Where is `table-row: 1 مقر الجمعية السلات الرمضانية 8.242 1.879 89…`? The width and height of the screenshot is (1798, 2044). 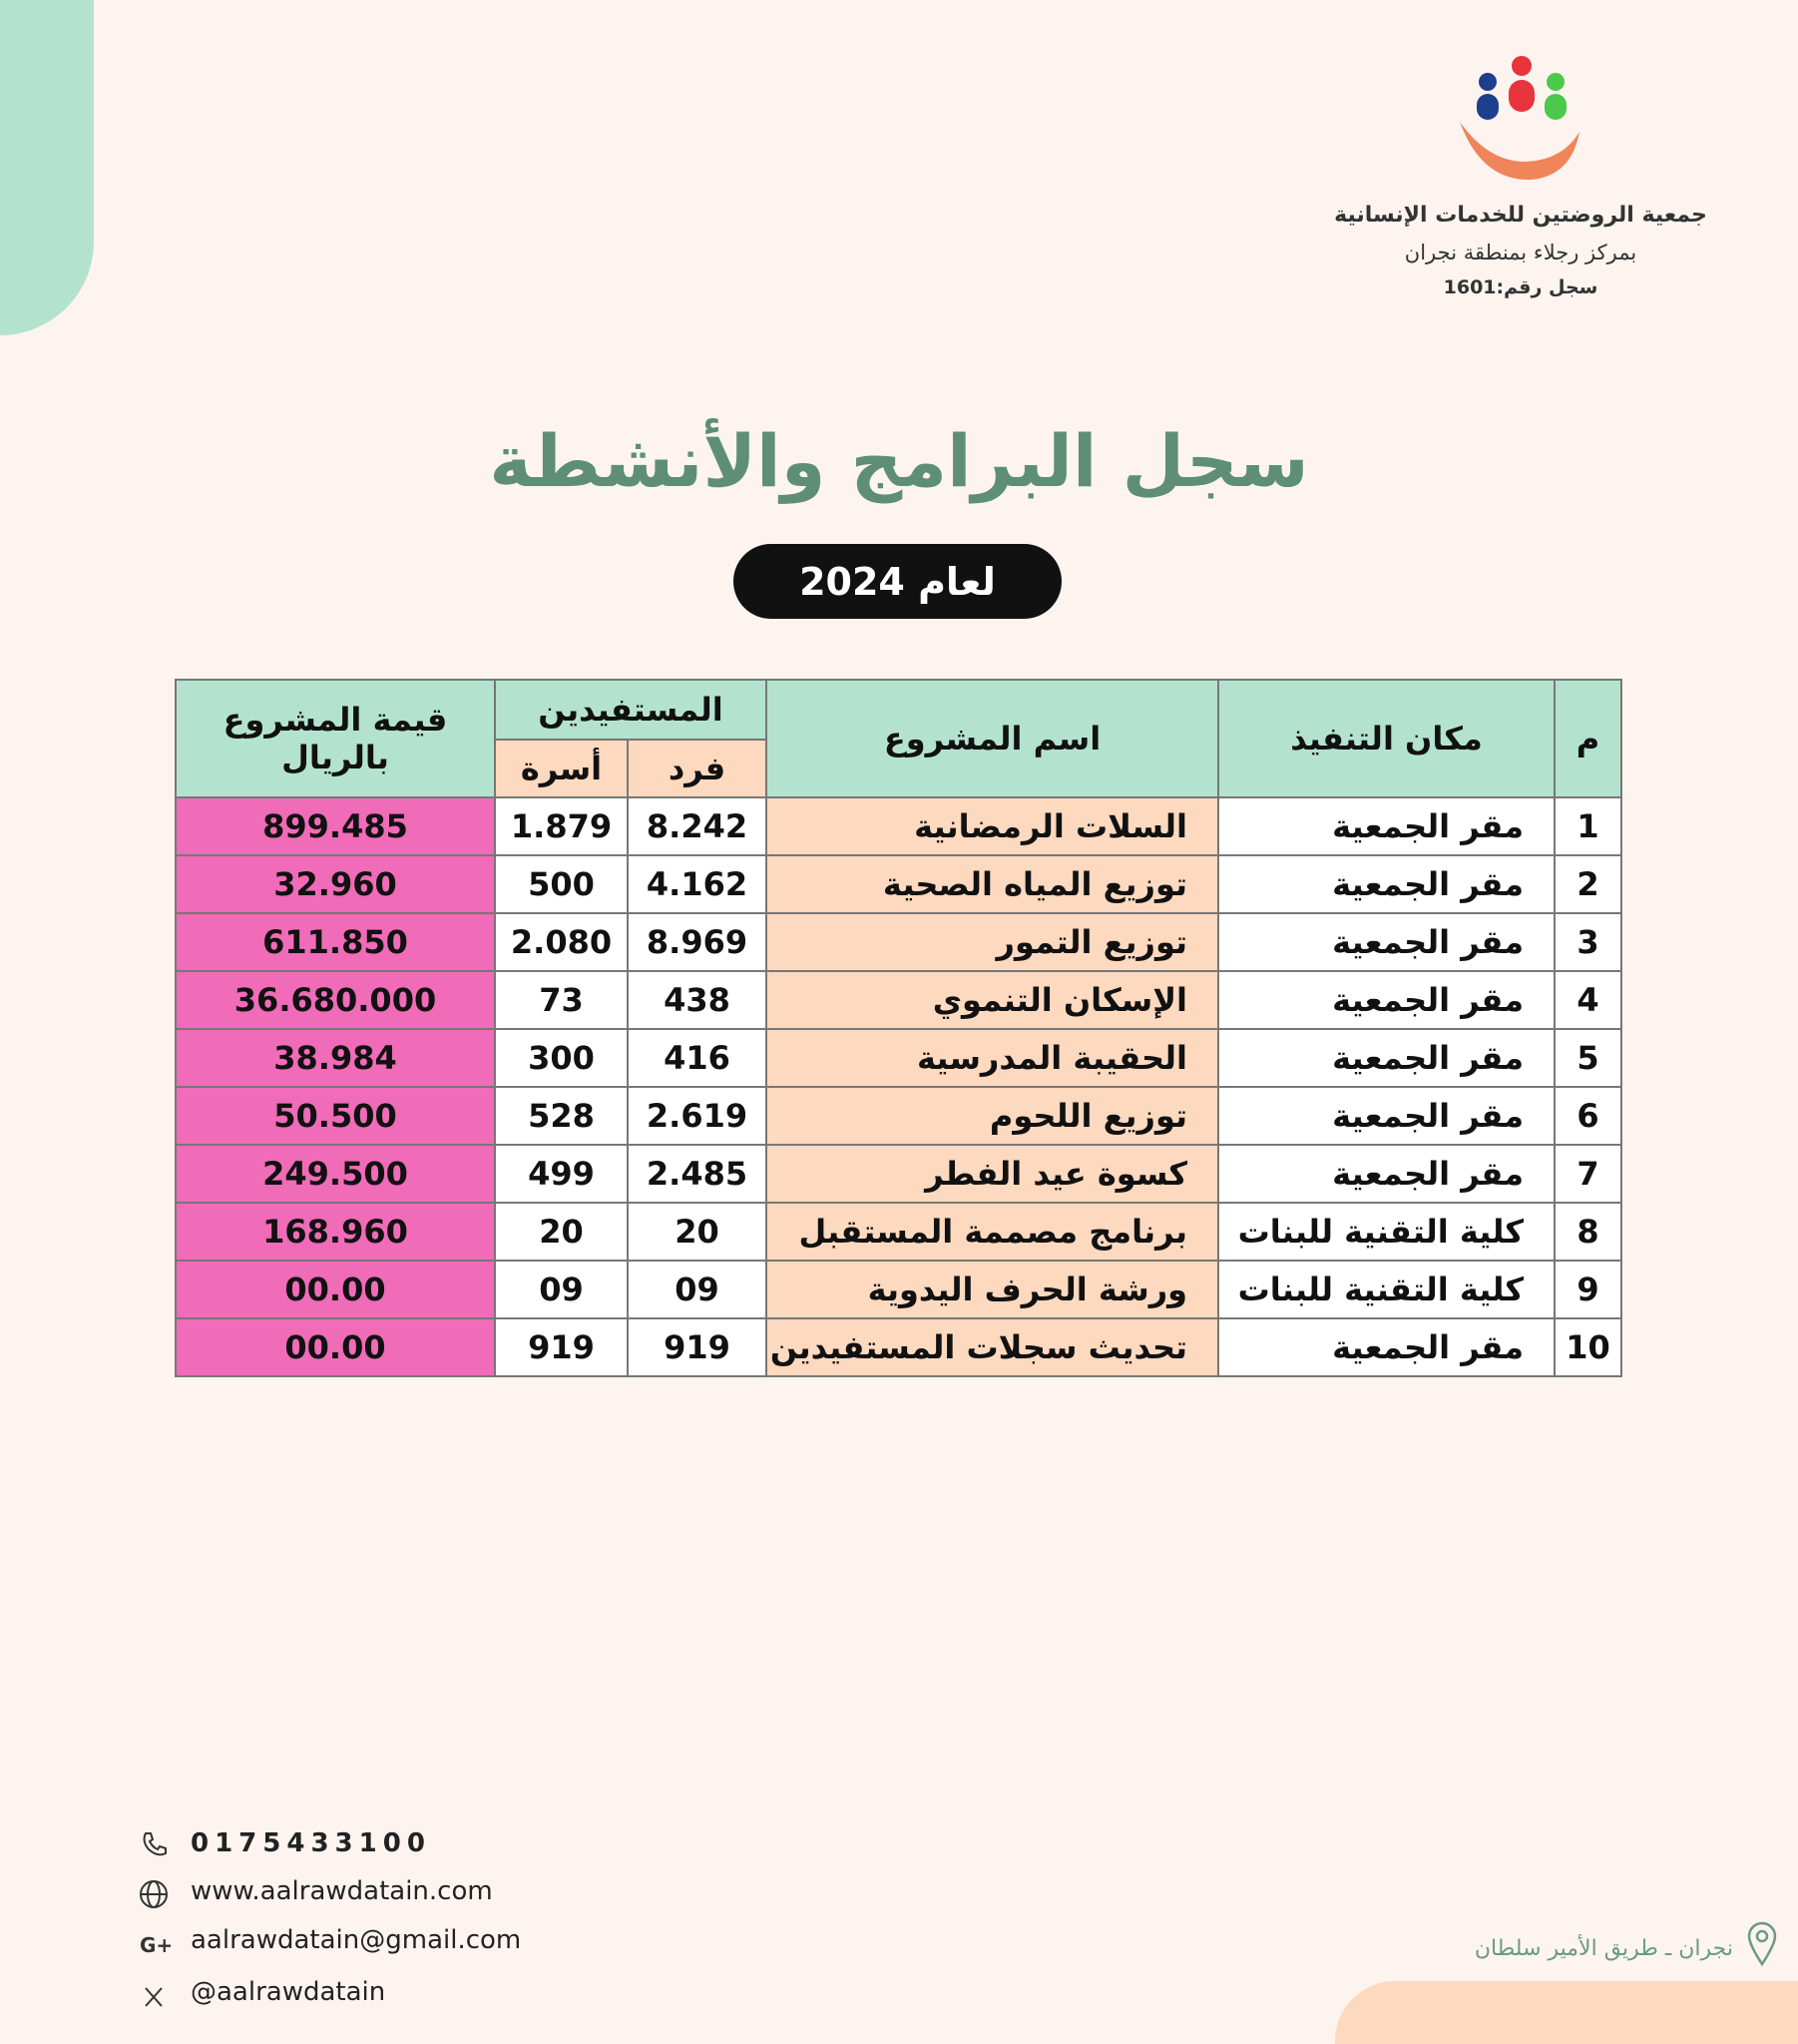 table-row: 1 مقر الجمعية السلات الرمضانية 8.242 1.879 89… is located at coordinates (899, 826).